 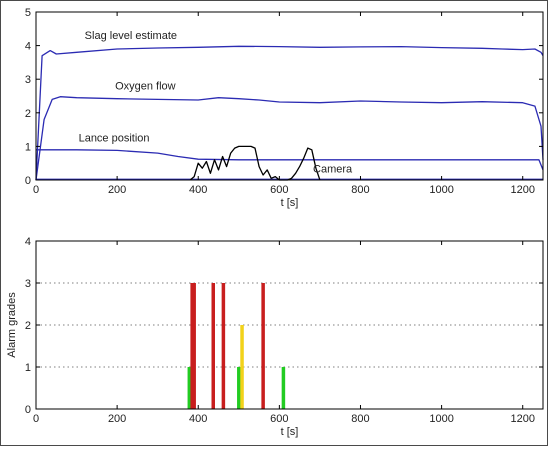 What do you see at coordinates (290, 432) in the screenshot?
I see `plot-2-x-axis-label: t [s]` at bounding box center [290, 432].